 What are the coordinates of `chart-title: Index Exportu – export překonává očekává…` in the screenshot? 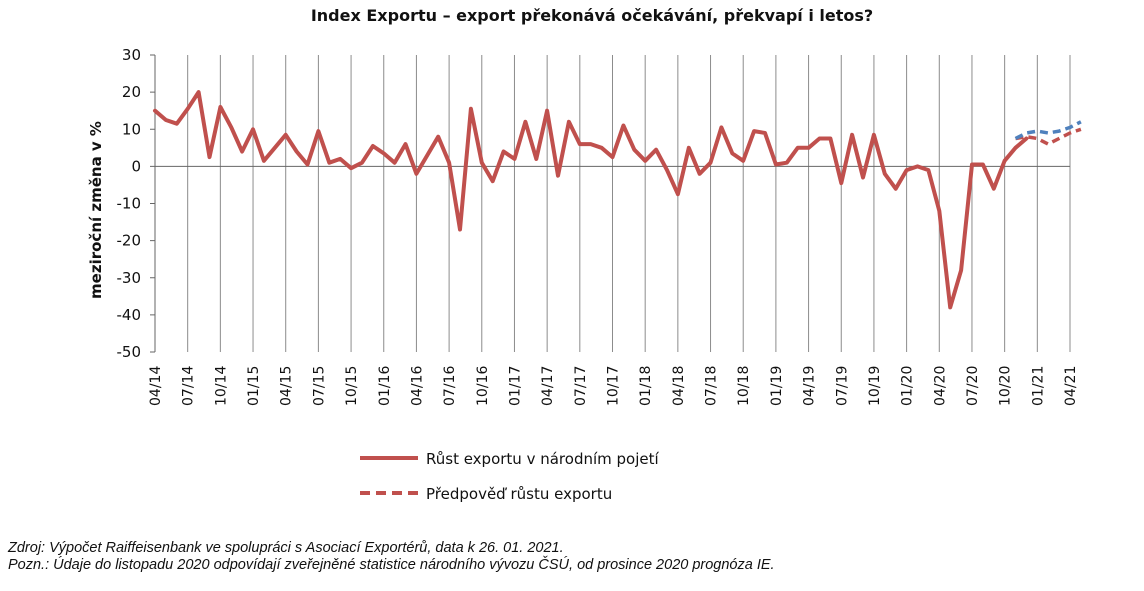 It's located at (592, 15).